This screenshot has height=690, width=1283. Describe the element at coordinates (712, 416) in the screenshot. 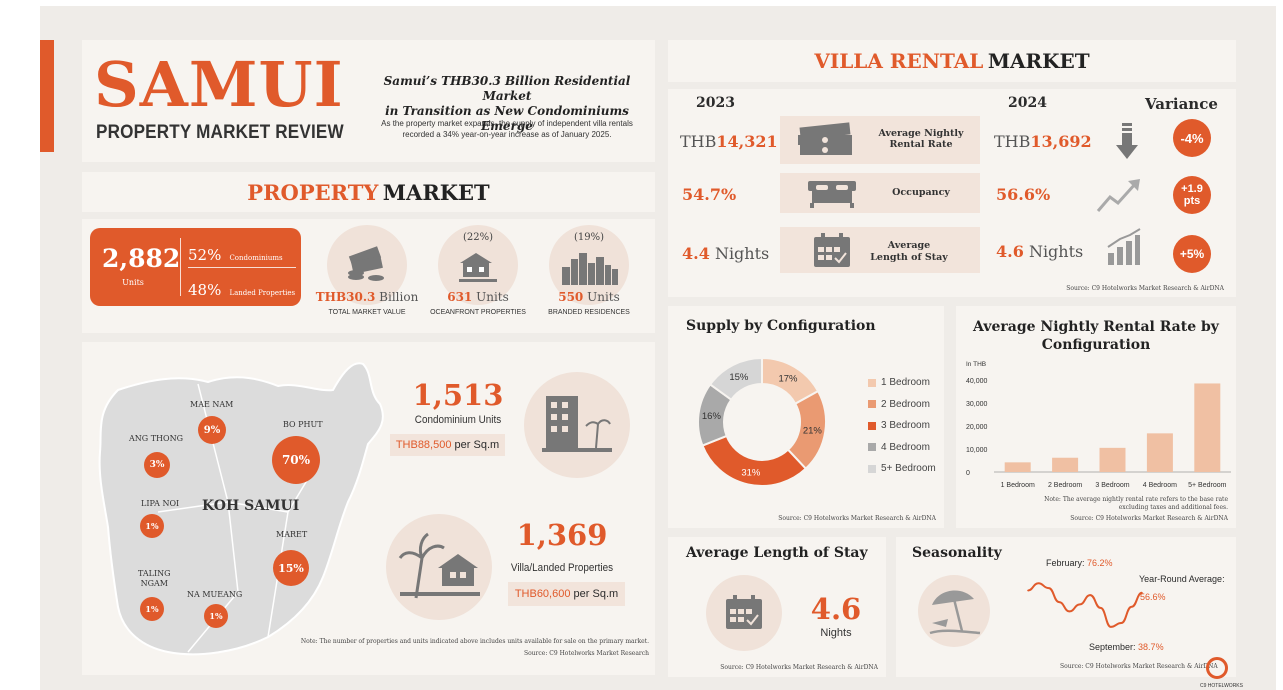

I see `donut-label-4-bedroom: 16%` at that location.